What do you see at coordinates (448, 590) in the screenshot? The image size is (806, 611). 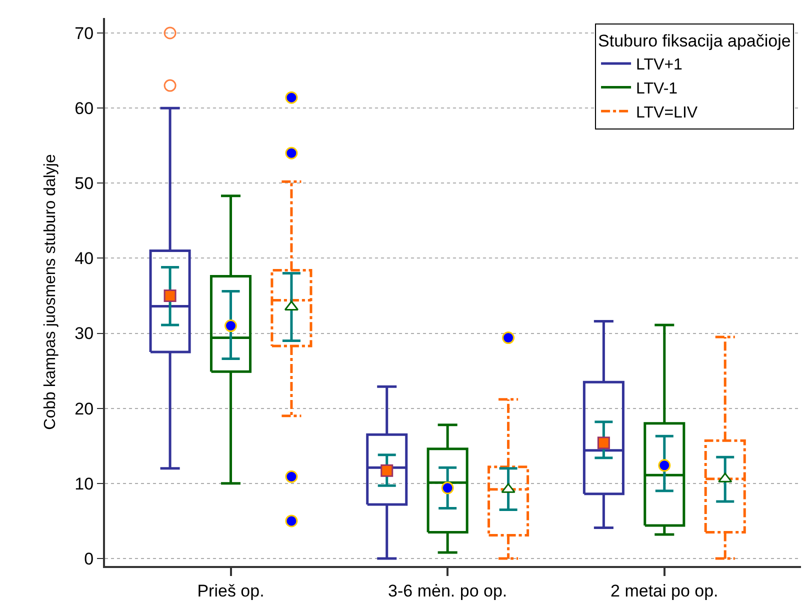 I see `x-tick-label: 3-6 mėn. po op.` at bounding box center [448, 590].